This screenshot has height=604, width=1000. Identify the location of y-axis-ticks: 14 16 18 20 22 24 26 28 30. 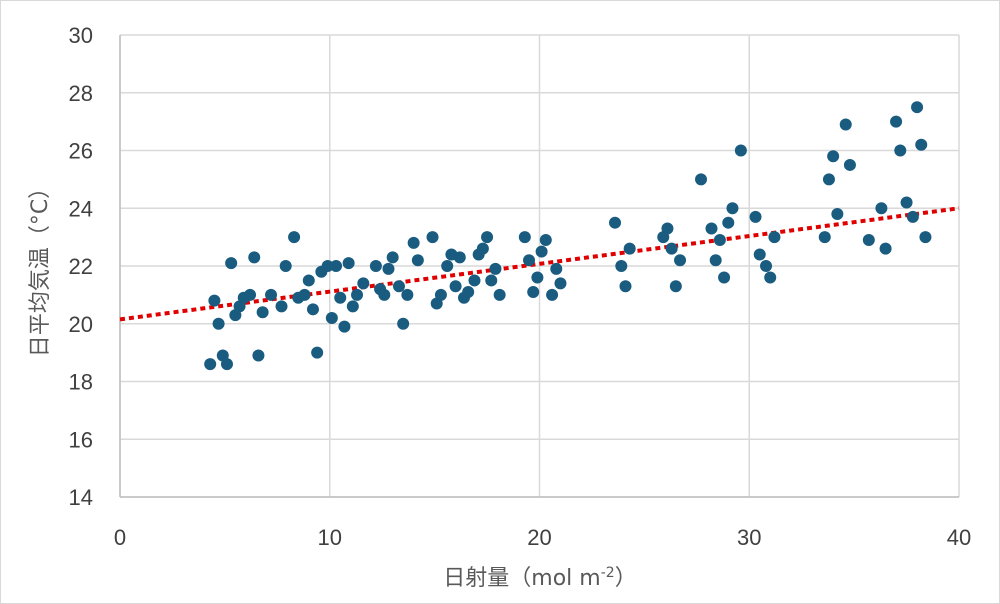
(81, 266).